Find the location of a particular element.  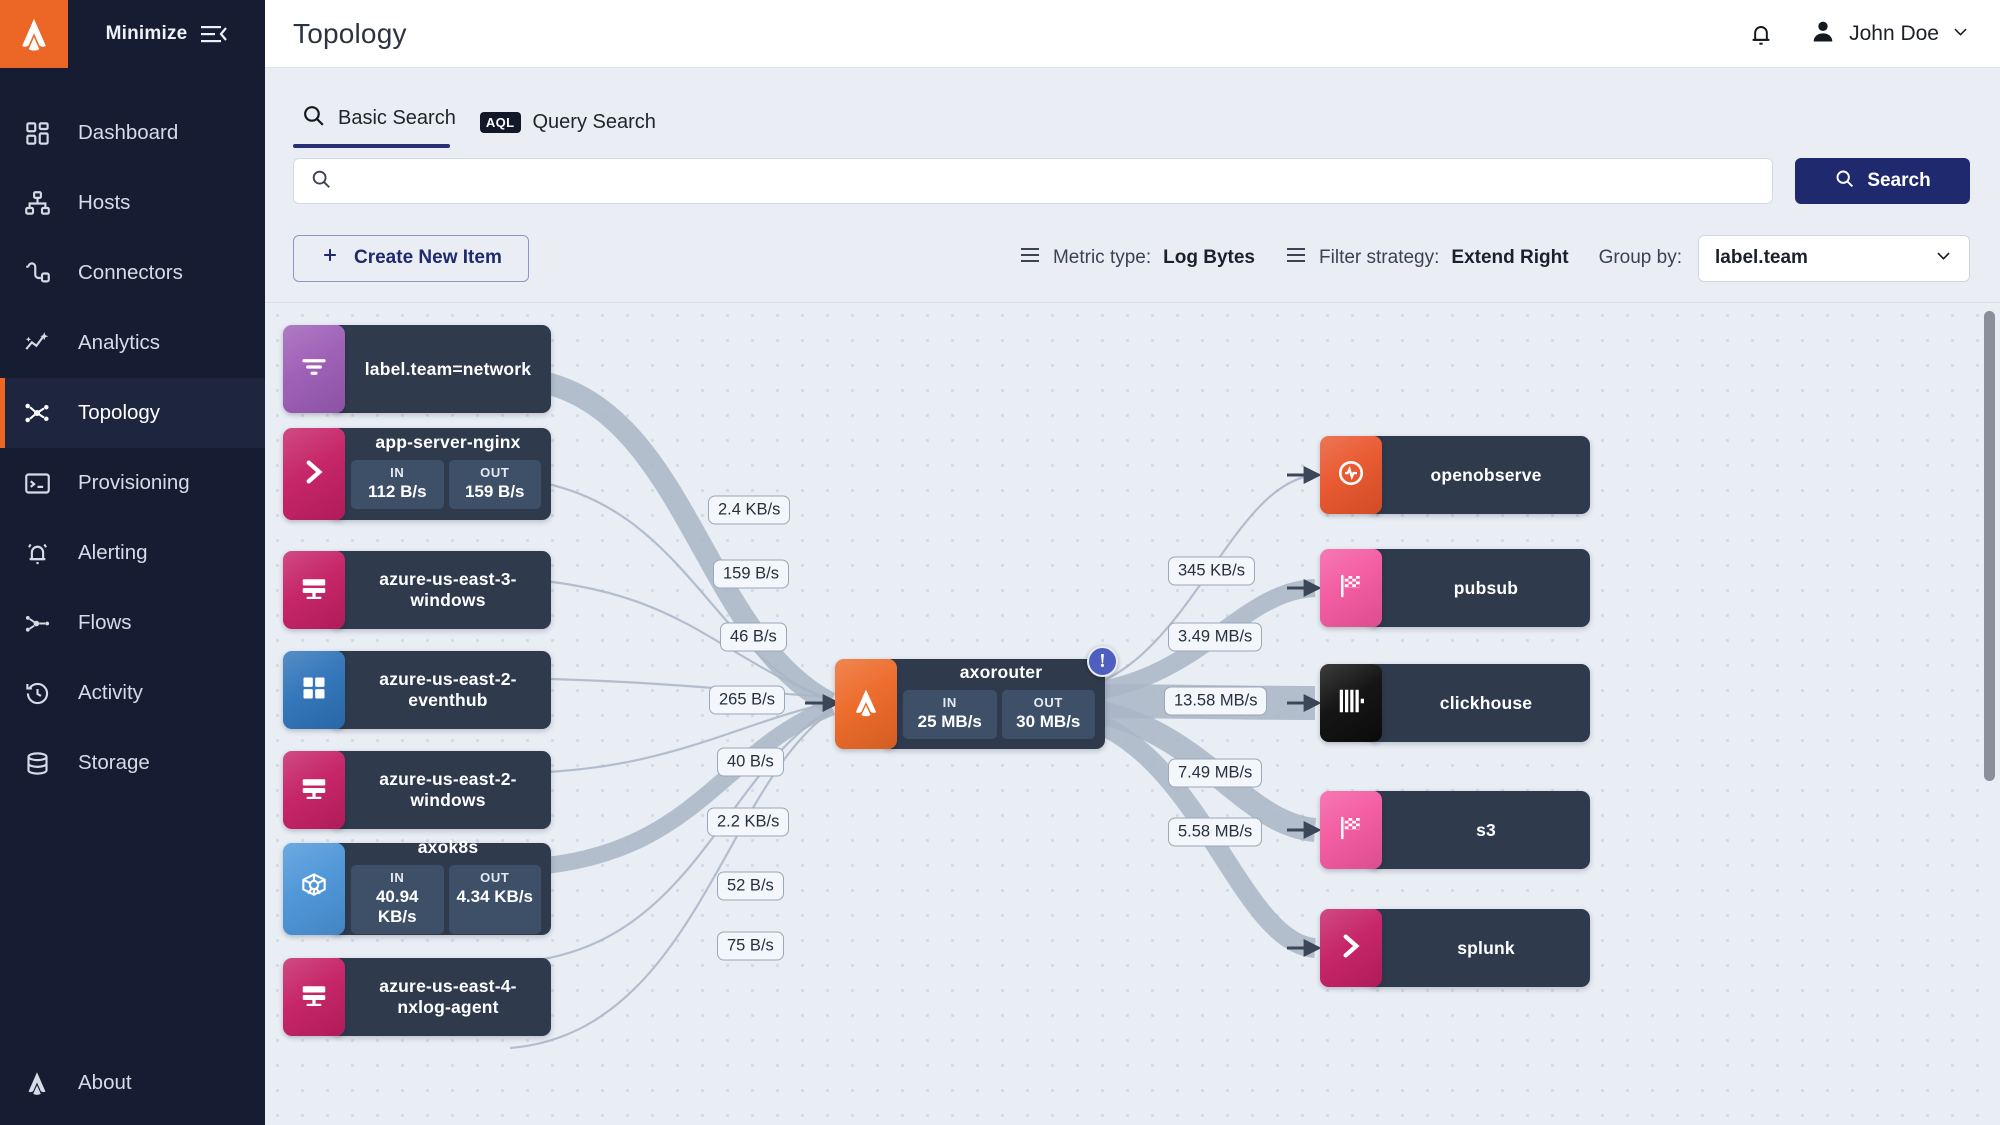

sidebar-item-connectors: Connectors is located at coordinates (132, 273).